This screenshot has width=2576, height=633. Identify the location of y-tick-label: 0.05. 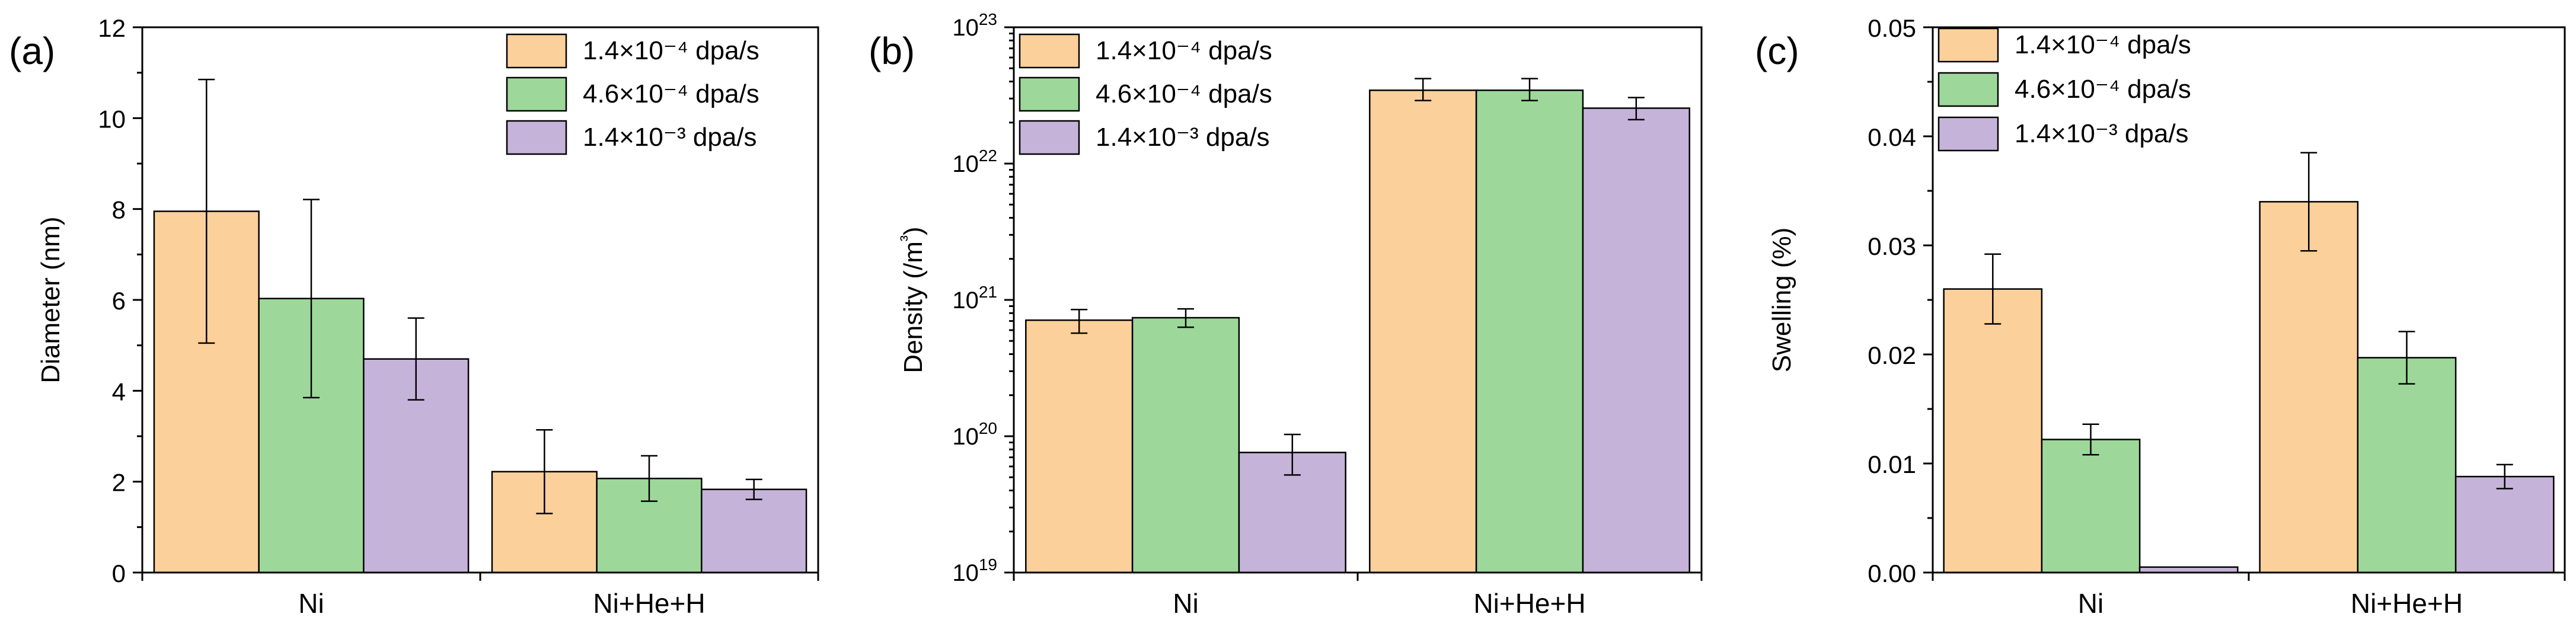
(1892, 28).